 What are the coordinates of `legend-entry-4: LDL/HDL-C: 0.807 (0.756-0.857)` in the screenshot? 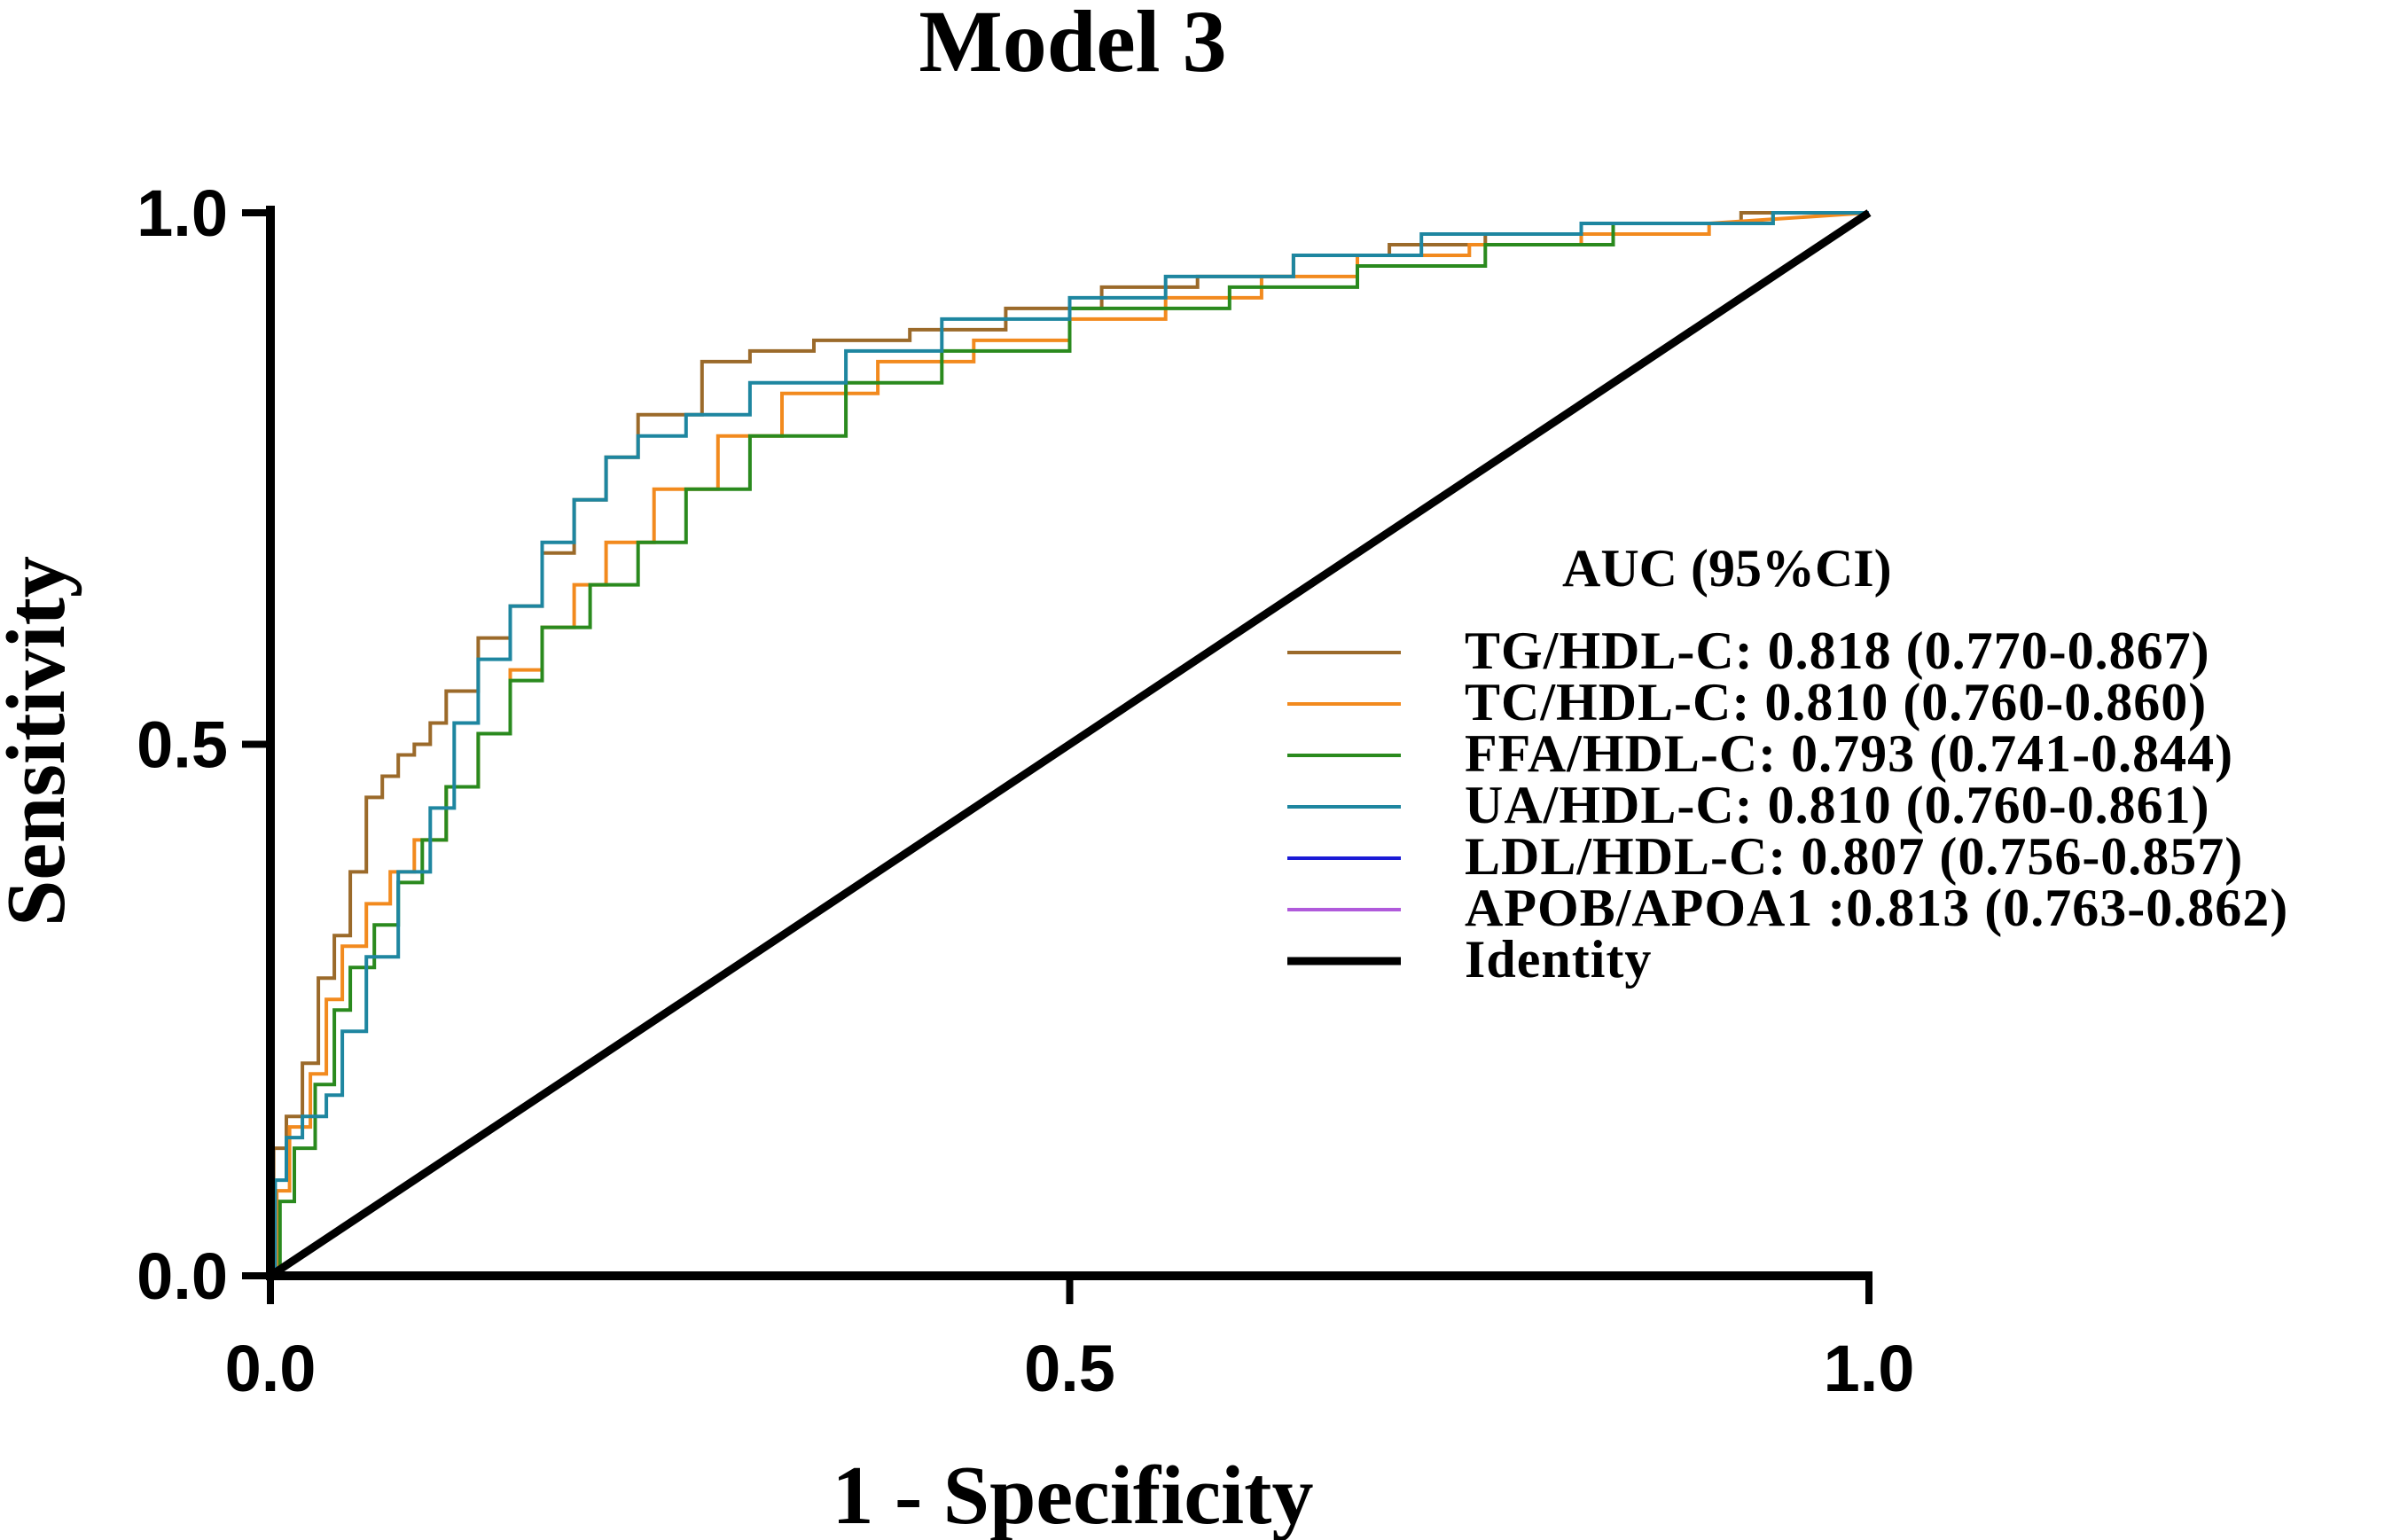 It's located at (1765, 856).